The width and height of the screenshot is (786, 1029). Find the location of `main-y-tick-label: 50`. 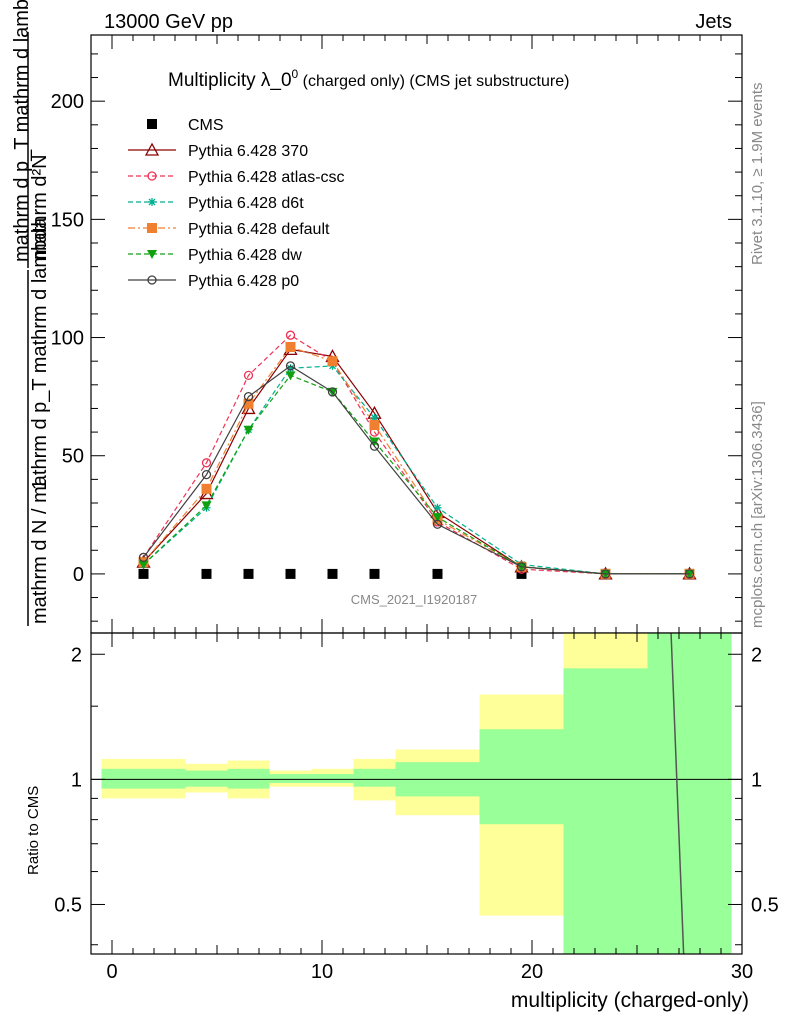

main-y-tick-label: 50 is located at coordinates (73, 457).